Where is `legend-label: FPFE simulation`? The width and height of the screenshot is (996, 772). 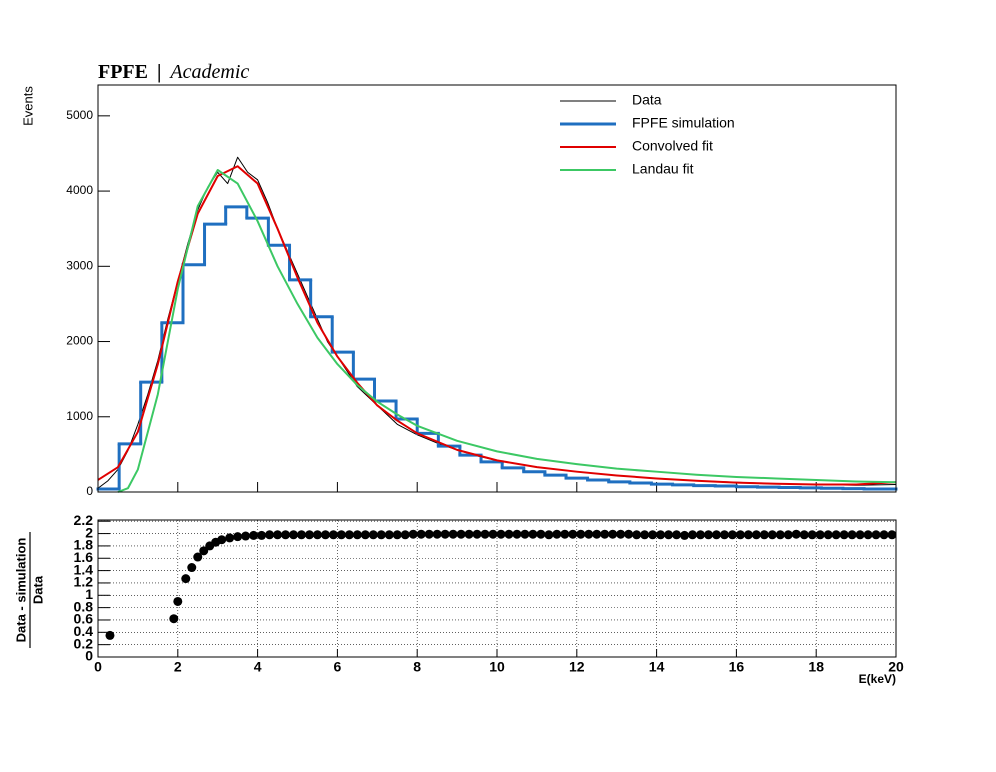 legend-label: FPFE simulation is located at coordinates (683, 123).